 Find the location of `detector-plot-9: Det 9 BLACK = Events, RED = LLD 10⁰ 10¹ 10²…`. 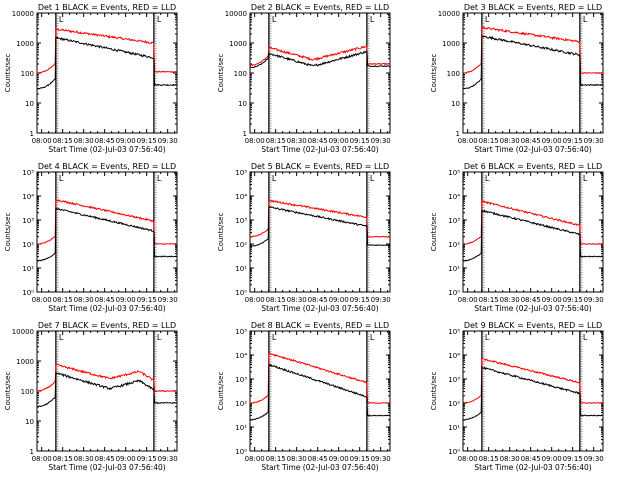

detector-plot-9: Det 9 BLACK = Events, RED = LLD 10⁰ 10¹ 10²… is located at coordinates (517, 396).